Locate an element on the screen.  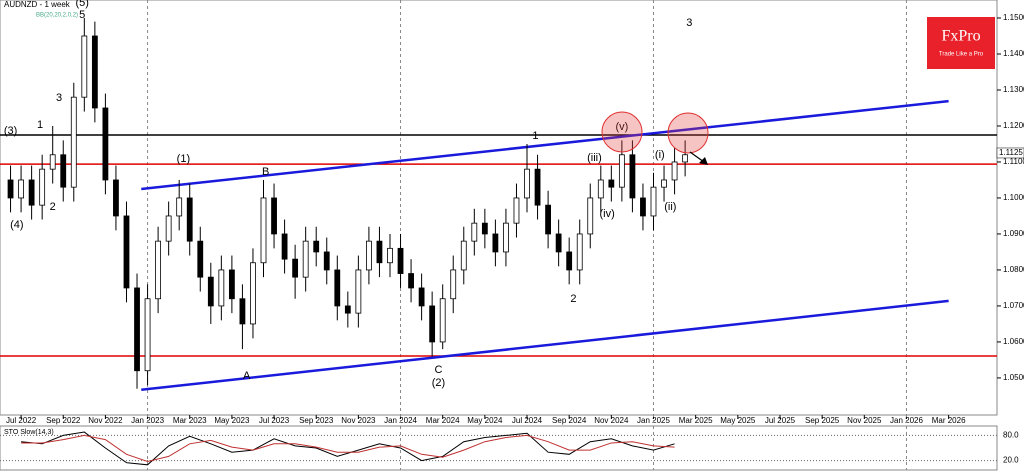
oscillator-title: STO Slow(14,3) is located at coordinates (29, 432).